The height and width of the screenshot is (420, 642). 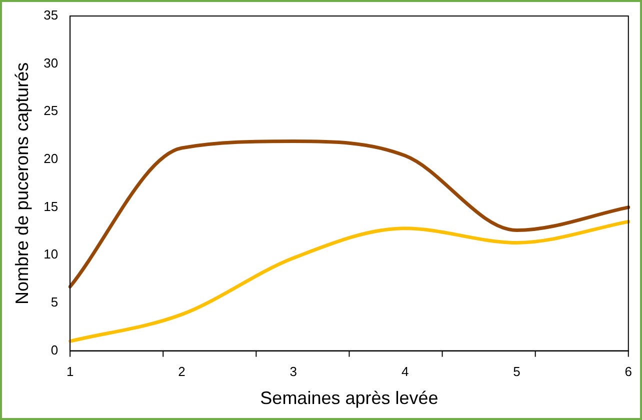 What do you see at coordinates (349, 398) in the screenshot?
I see `x-axis-title: Semaines après levée` at bounding box center [349, 398].